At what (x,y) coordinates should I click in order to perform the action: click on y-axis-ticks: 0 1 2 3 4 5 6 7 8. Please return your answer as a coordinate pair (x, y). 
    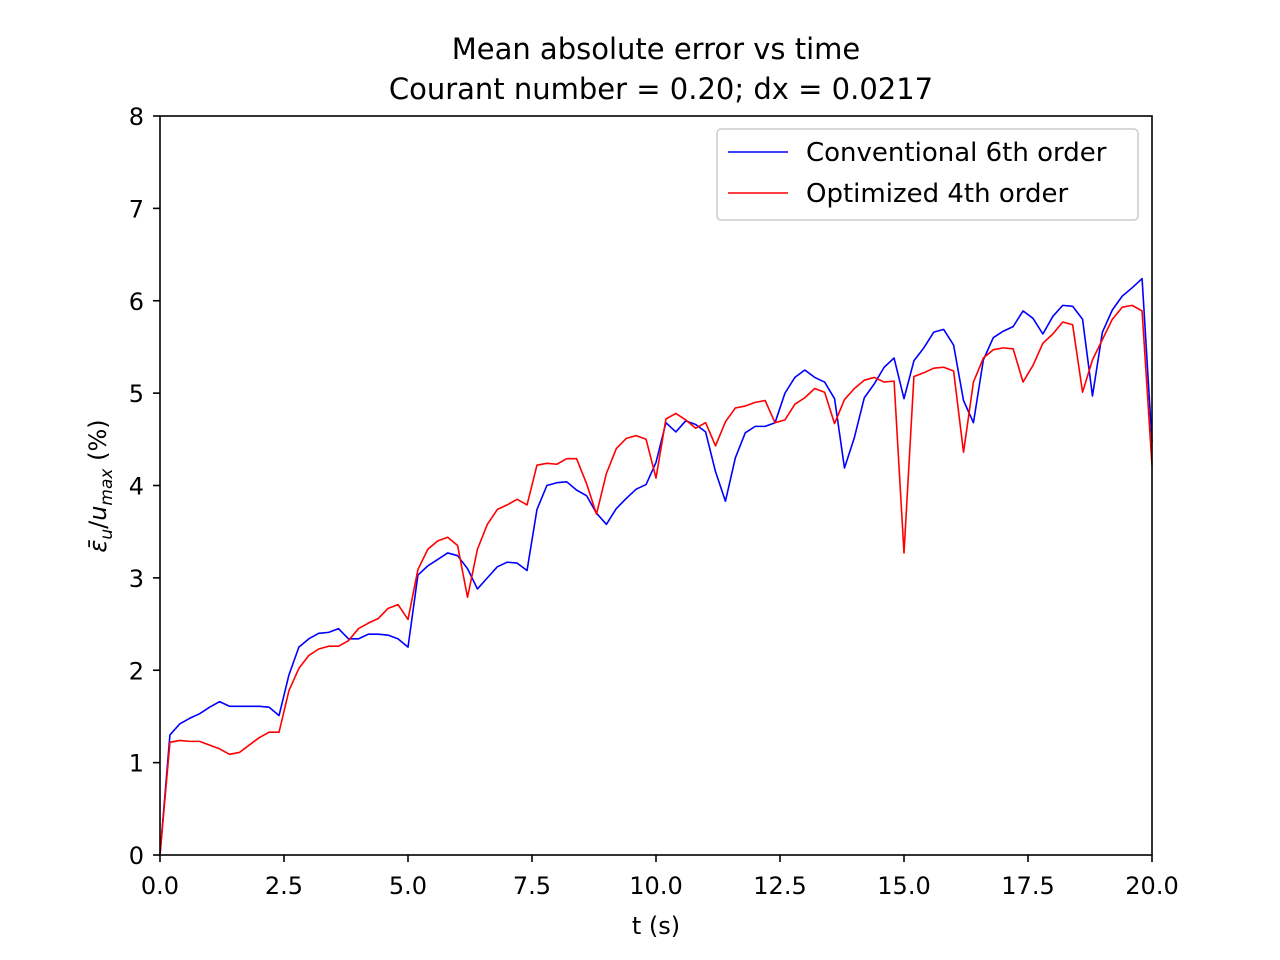
    Looking at the image, I should click on (144, 486).